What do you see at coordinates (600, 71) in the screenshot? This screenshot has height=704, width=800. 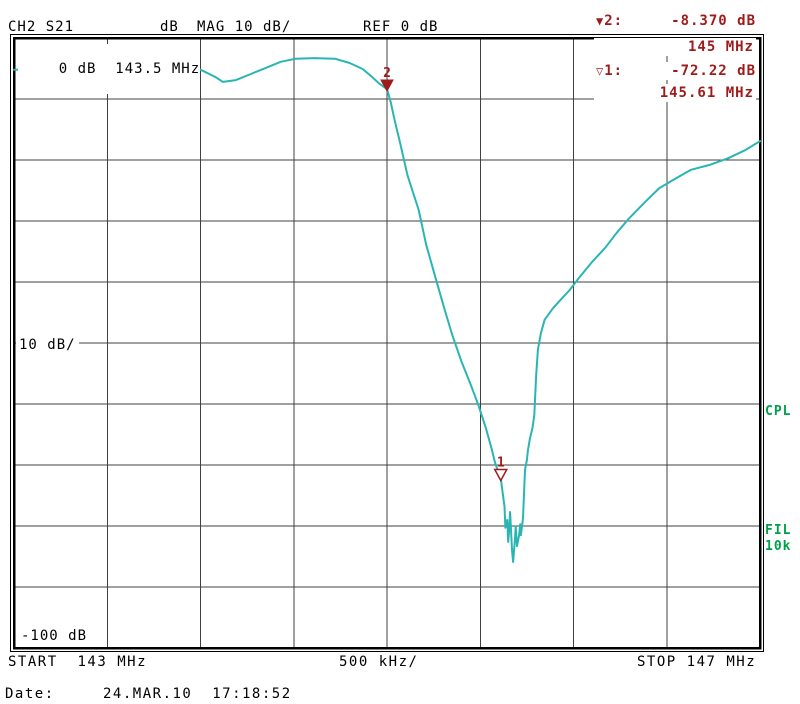 I see `marker1-hollow-triangle-icon: ▽` at bounding box center [600, 71].